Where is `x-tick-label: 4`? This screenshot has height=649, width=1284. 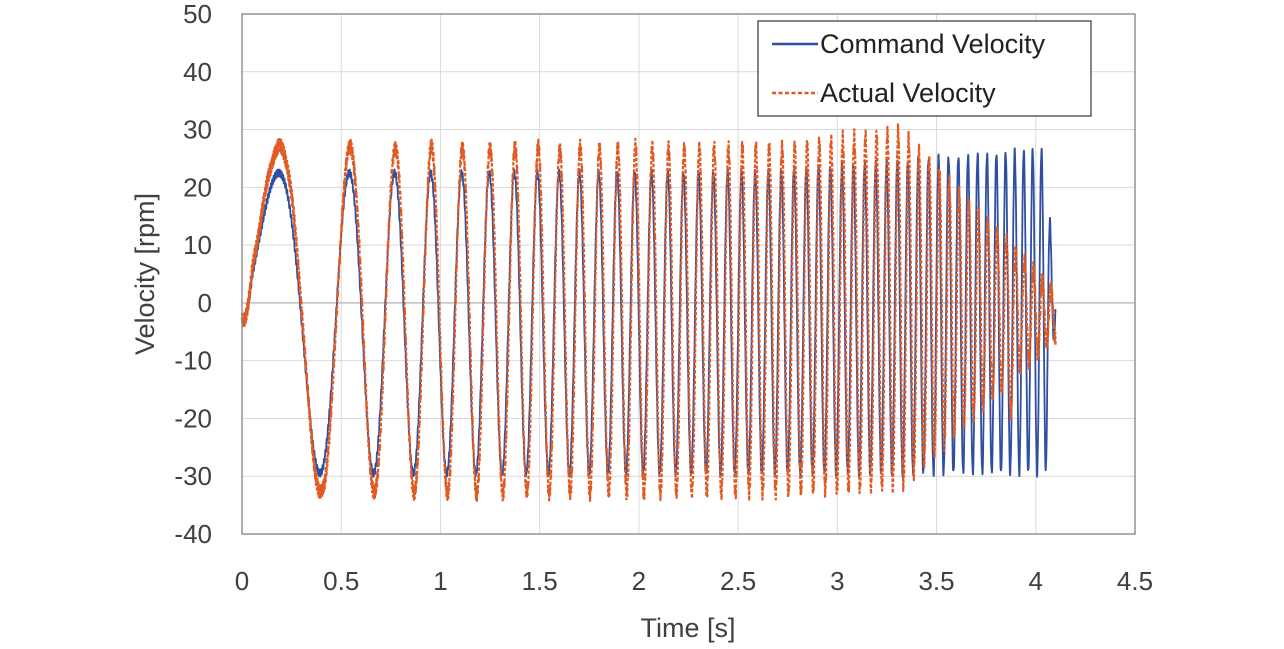
x-tick-label: 4 is located at coordinates (1036, 581).